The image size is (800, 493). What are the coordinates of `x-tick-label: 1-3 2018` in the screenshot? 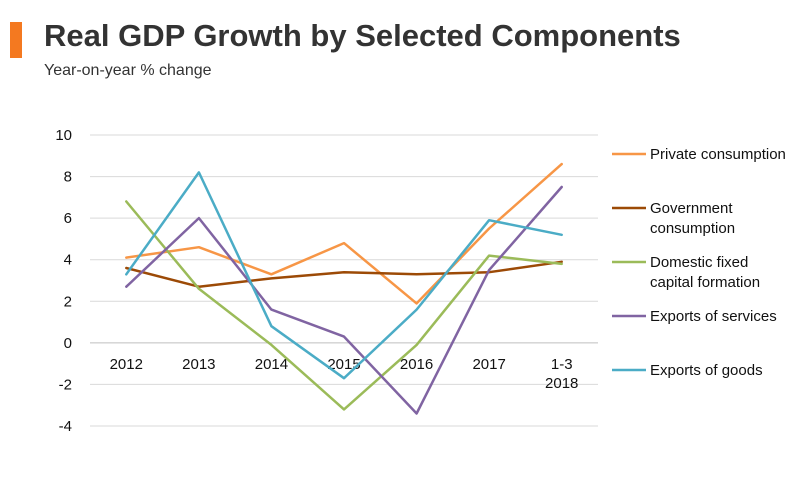 It's located at (561, 374).